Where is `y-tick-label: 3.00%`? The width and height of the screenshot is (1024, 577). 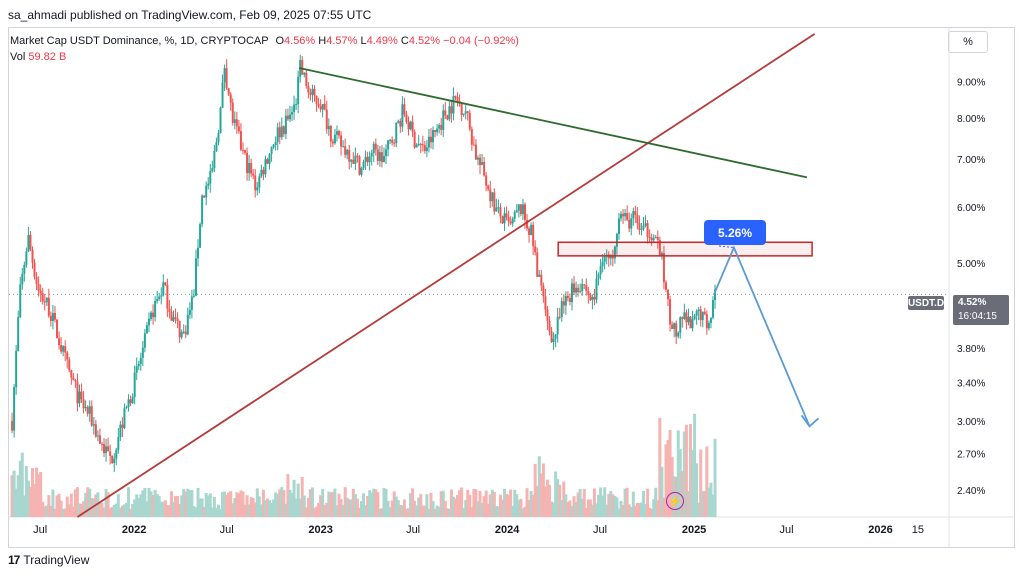
y-tick-label: 3.00% is located at coordinates (971, 422).